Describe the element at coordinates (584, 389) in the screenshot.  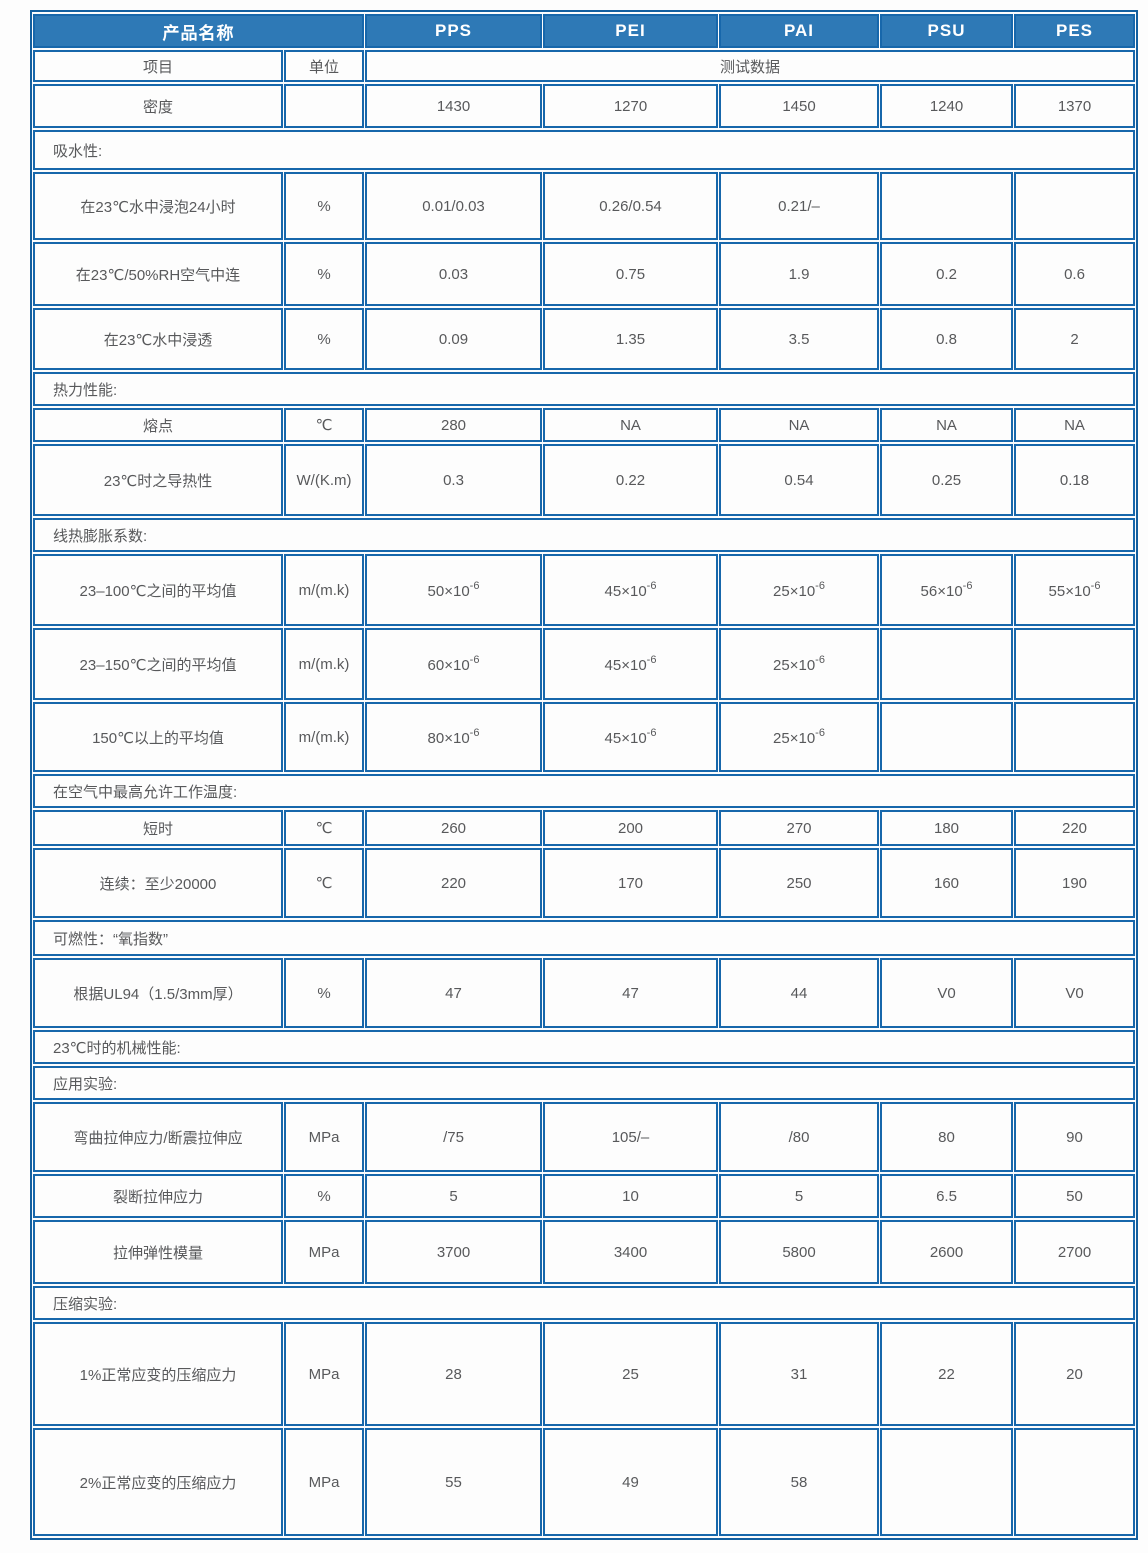
I see `section-label: 热力性能:` at that location.